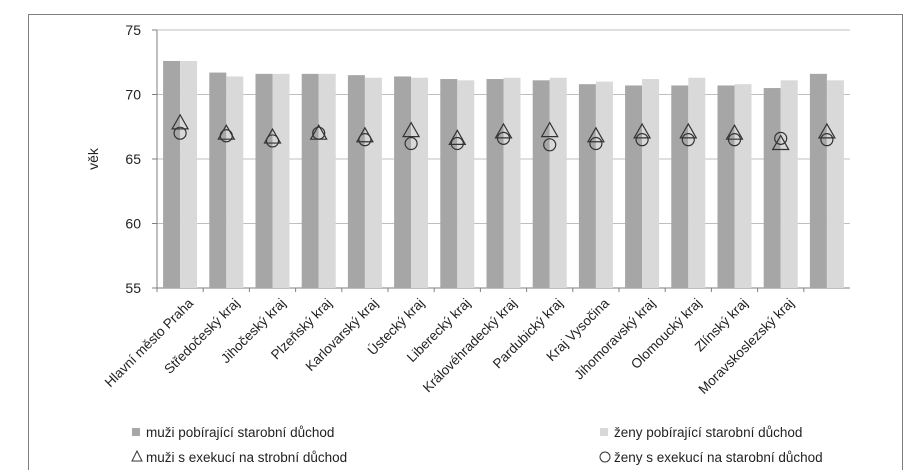 This screenshot has height=470, width=920. What do you see at coordinates (149, 342) in the screenshot?
I see `category-label: Hlavní město Praha` at bounding box center [149, 342].